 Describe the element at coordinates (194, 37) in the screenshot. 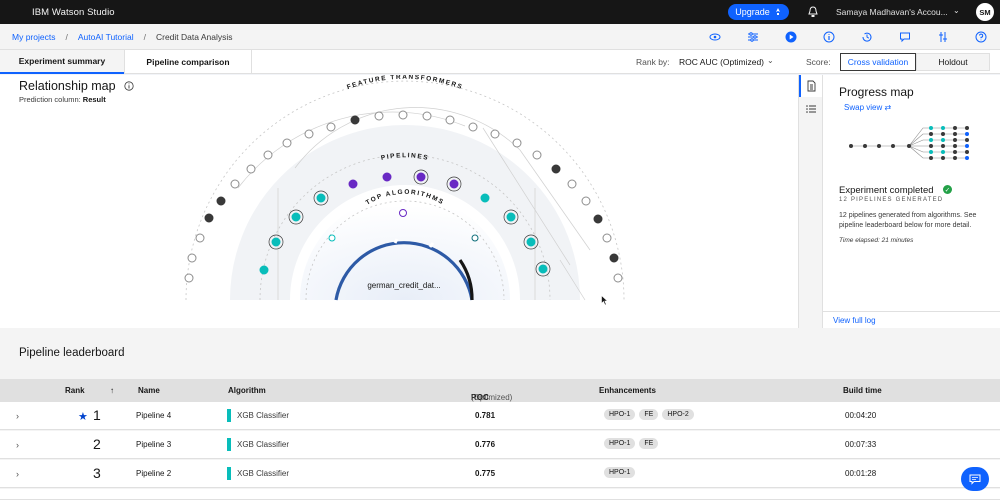

I see `breadcrumb-current: Credit Data Analysis` at that location.